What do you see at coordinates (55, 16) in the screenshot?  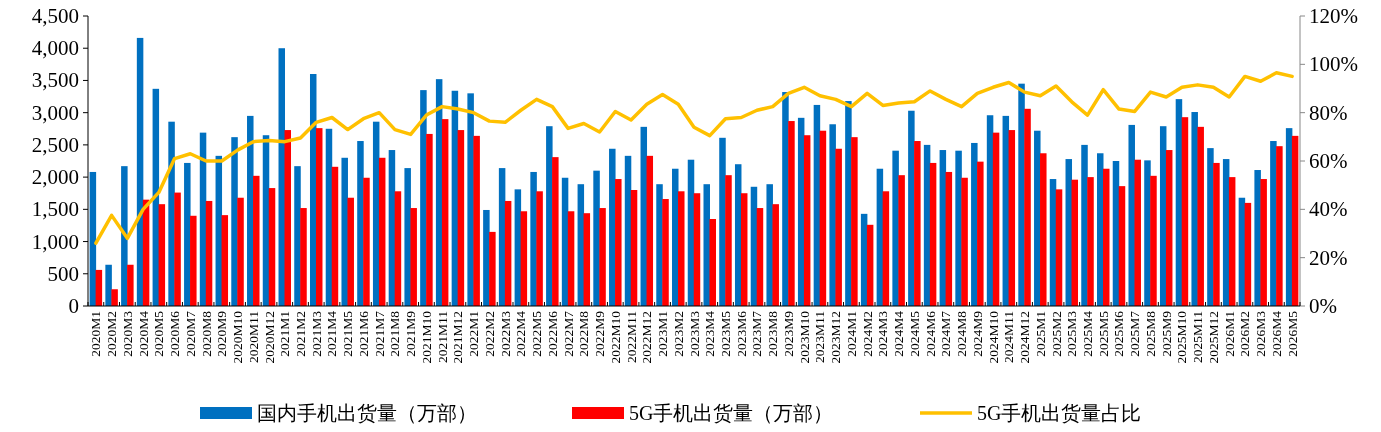 I see `y-tick-label: 4,500` at bounding box center [55, 16].